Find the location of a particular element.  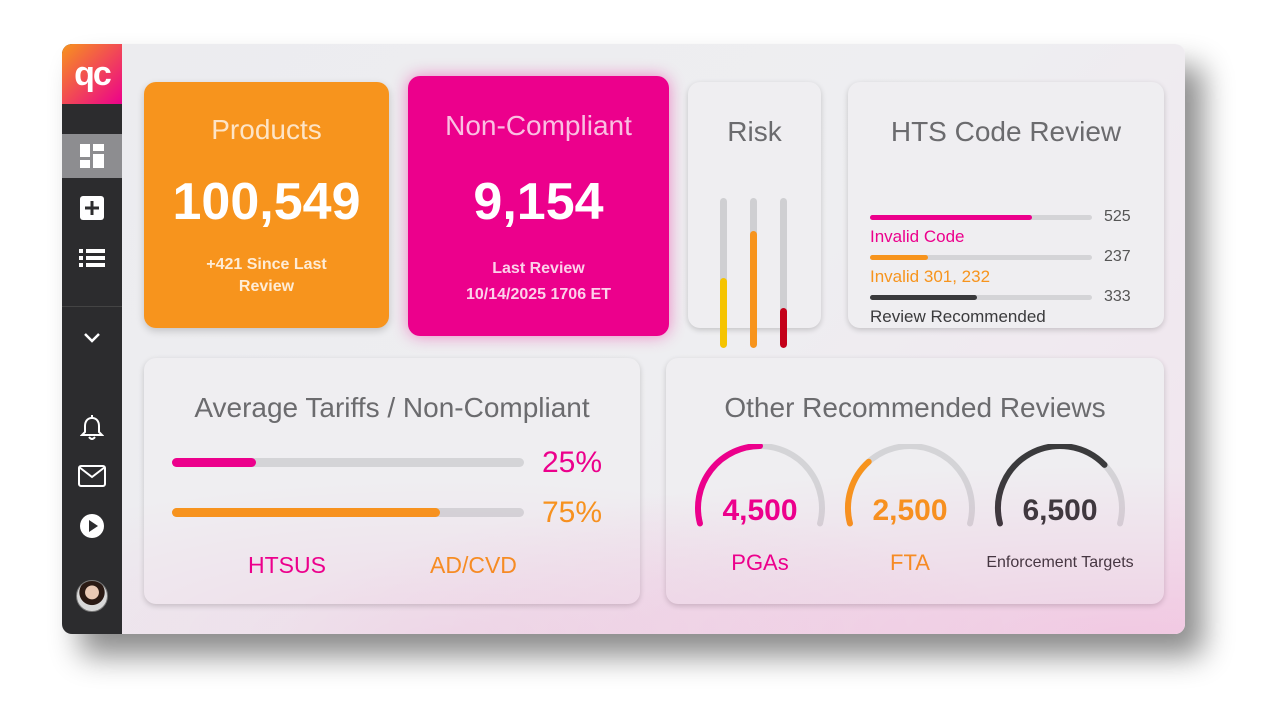

risk-bar-low is located at coordinates (723, 273).